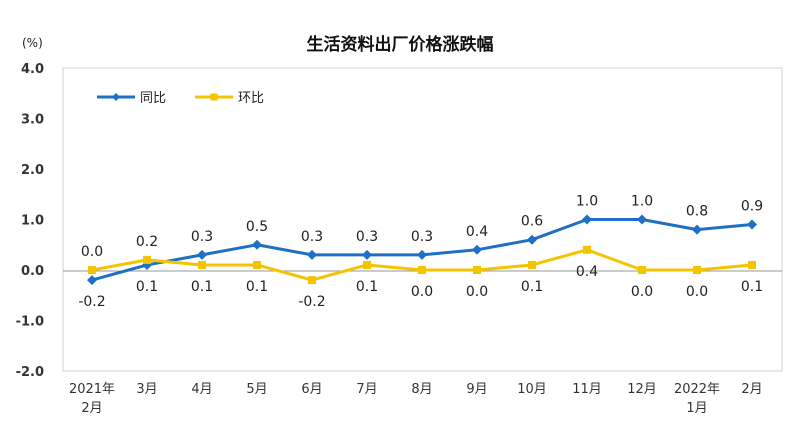  What do you see at coordinates (400, 44) in the screenshot?
I see `chart-title: 生活资料出厂价格涨跌幅` at bounding box center [400, 44].